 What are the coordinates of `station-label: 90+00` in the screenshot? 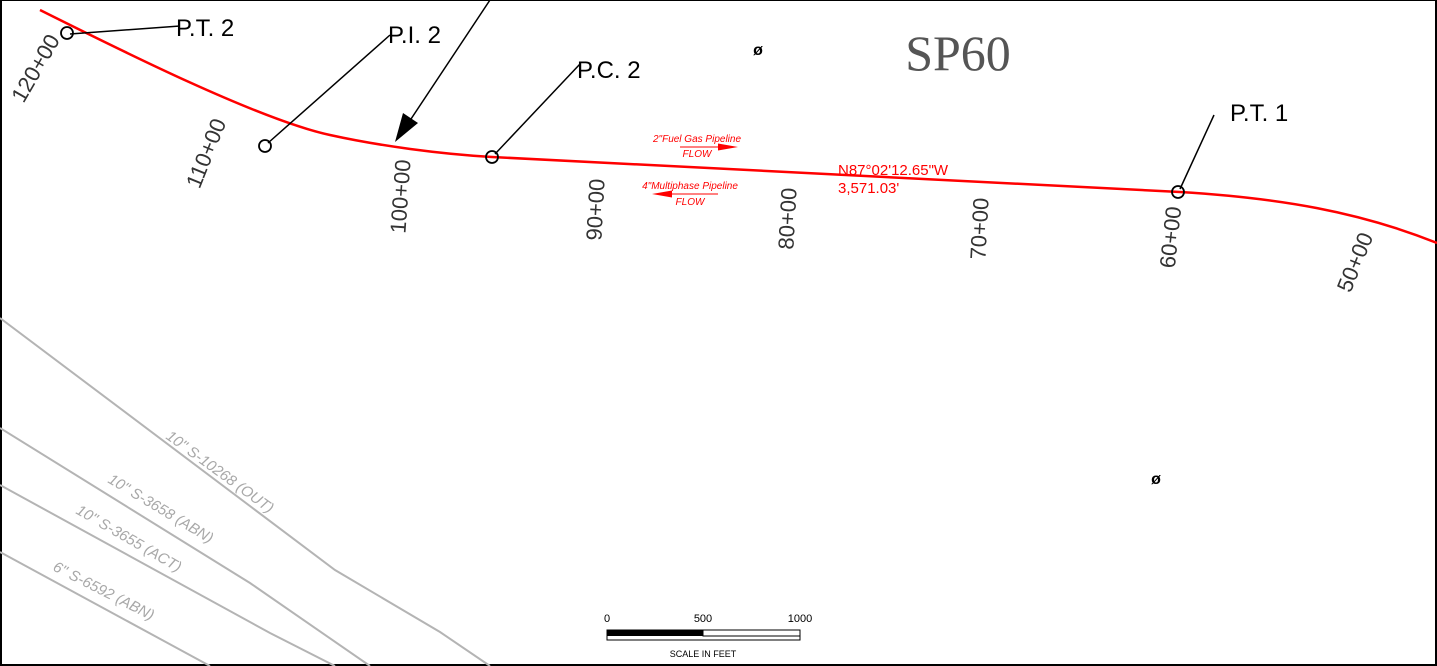 It's located at (595, 209).